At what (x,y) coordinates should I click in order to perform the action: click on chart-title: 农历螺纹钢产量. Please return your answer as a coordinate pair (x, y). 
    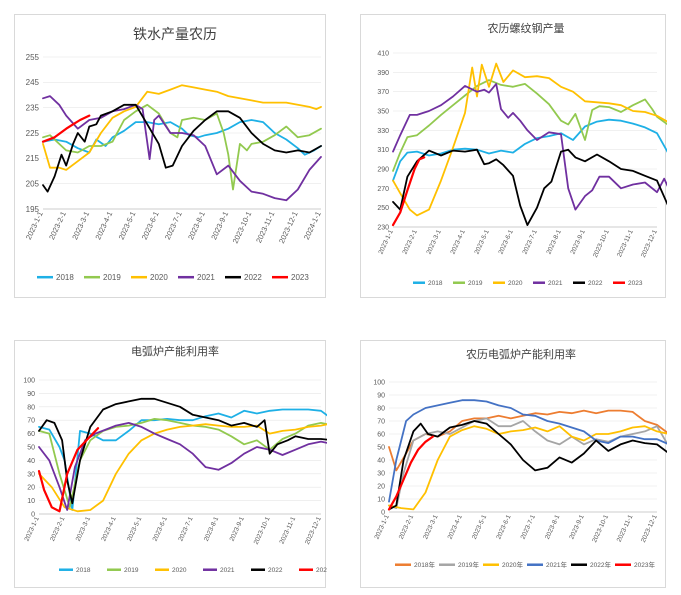
    Looking at the image, I should click on (526, 28).